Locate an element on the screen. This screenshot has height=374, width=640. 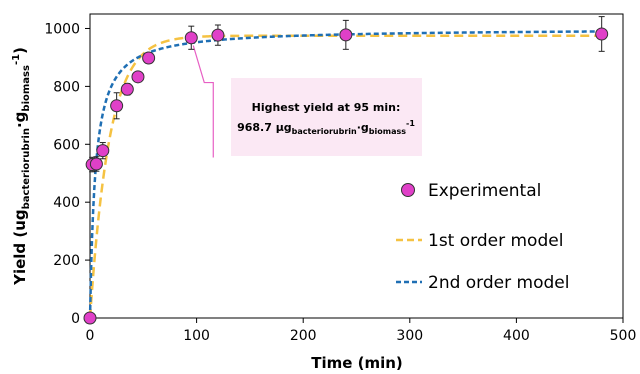
legend-marker-experimental is located at coordinates (408, 190).